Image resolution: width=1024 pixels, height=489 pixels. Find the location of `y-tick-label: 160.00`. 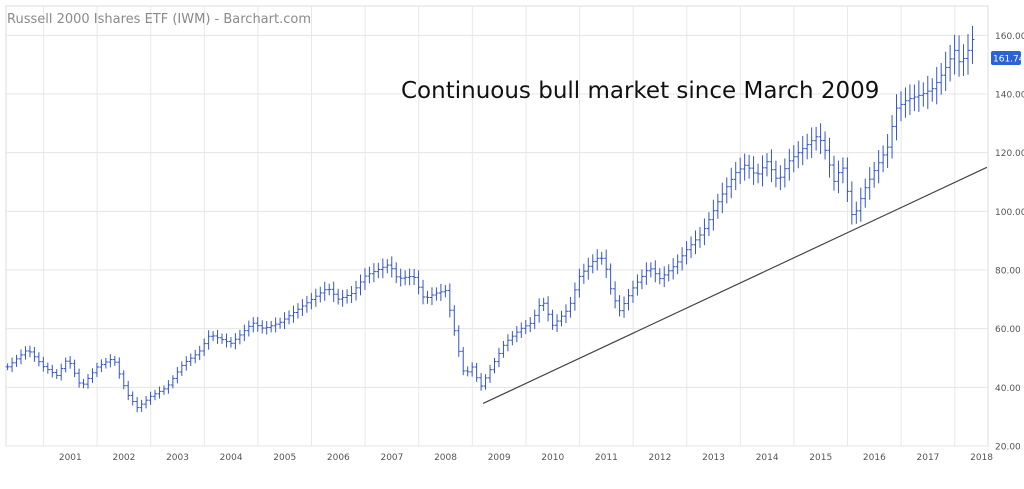

y-tick-label: 160.00 is located at coordinates (1009, 37).